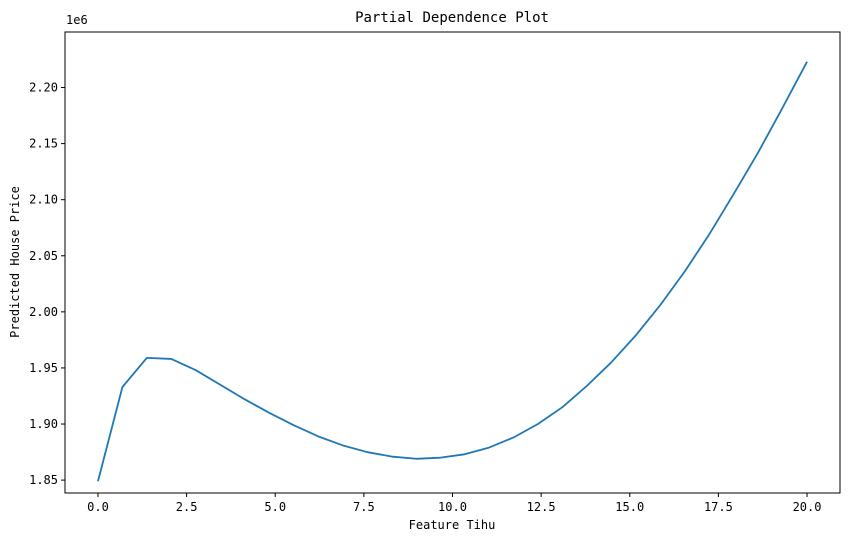 This screenshot has height=545, width=850. What do you see at coordinates (187, 507) in the screenshot?
I see `x-tick-label: 2.5` at bounding box center [187, 507].